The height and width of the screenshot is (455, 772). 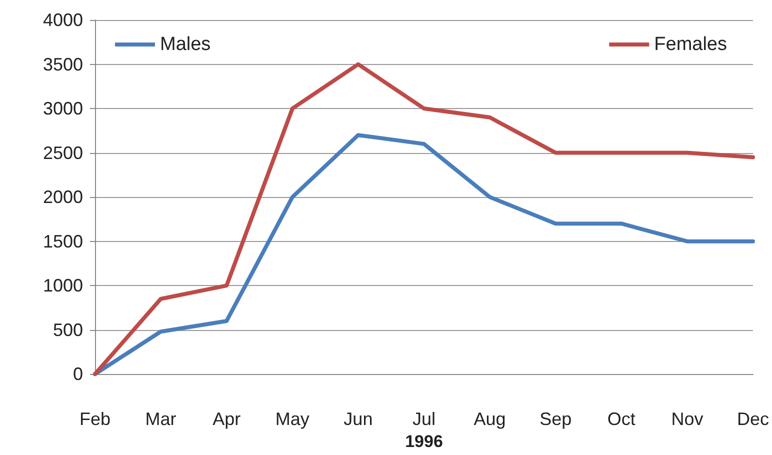 I want to click on x-tick-label: May, so click(x=292, y=419).